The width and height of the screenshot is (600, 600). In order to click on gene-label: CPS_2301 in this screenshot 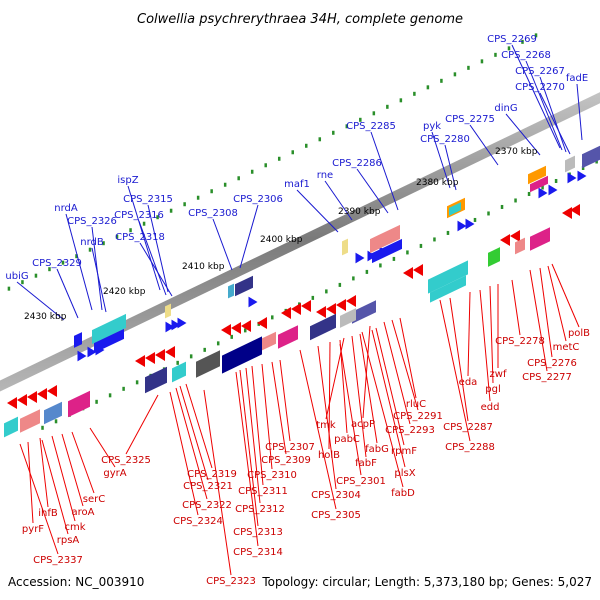, I will do `click(361, 481)`.